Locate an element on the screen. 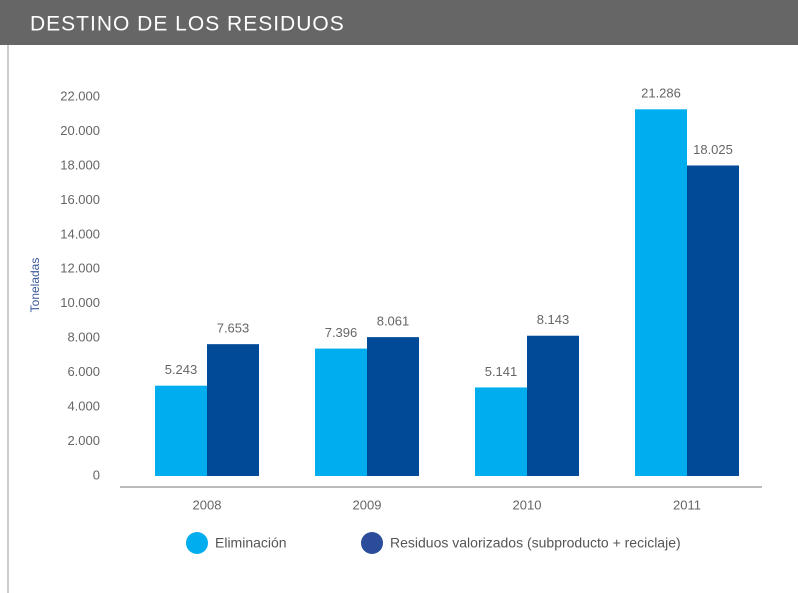  value-label: 18.025 is located at coordinates (713, 149).